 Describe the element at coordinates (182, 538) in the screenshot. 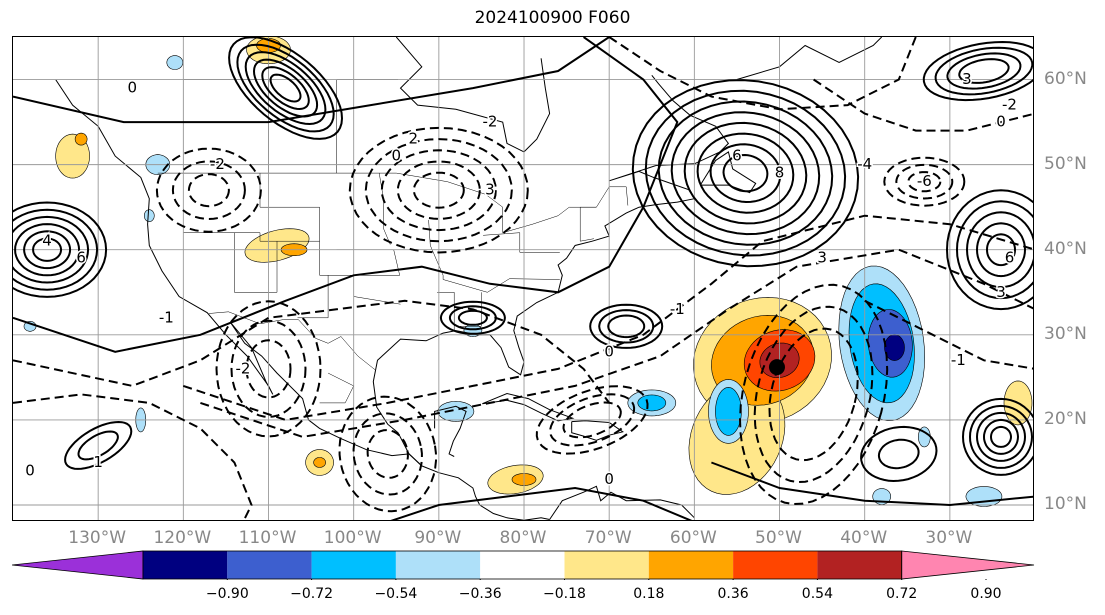

I see `longitude-label: 120°W` at that location.